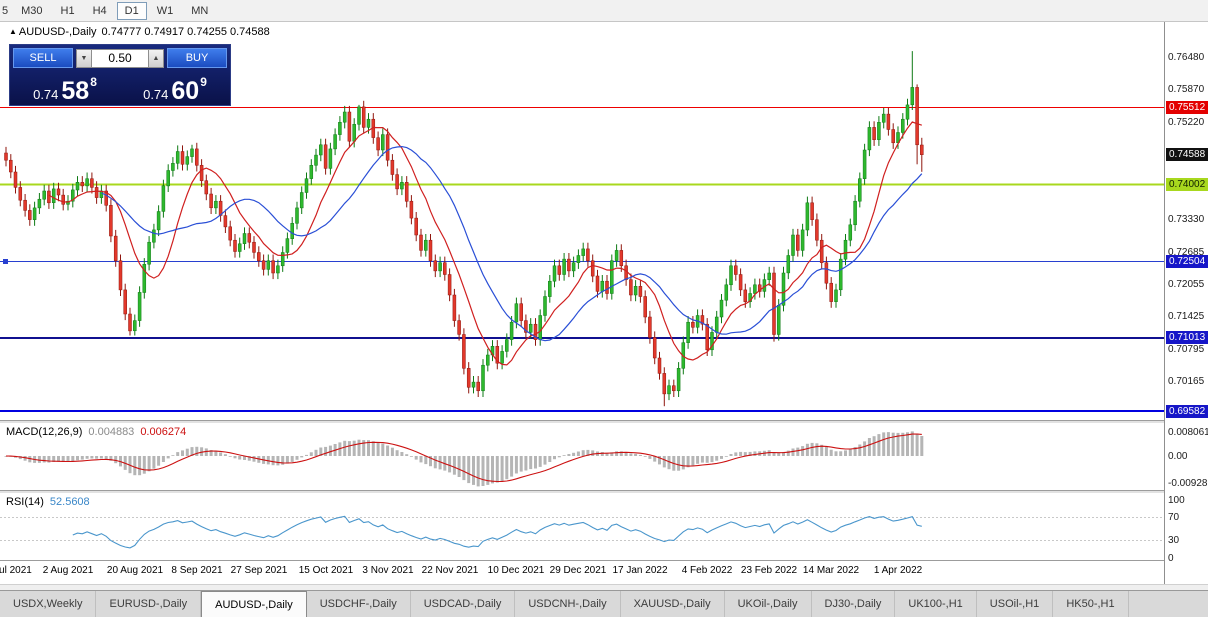 This screenshot has height=617, width=1208. Describe the element at coordinates (1186, 58) in the screenshot. I see `price-axis-label: 0.76480` at that location.